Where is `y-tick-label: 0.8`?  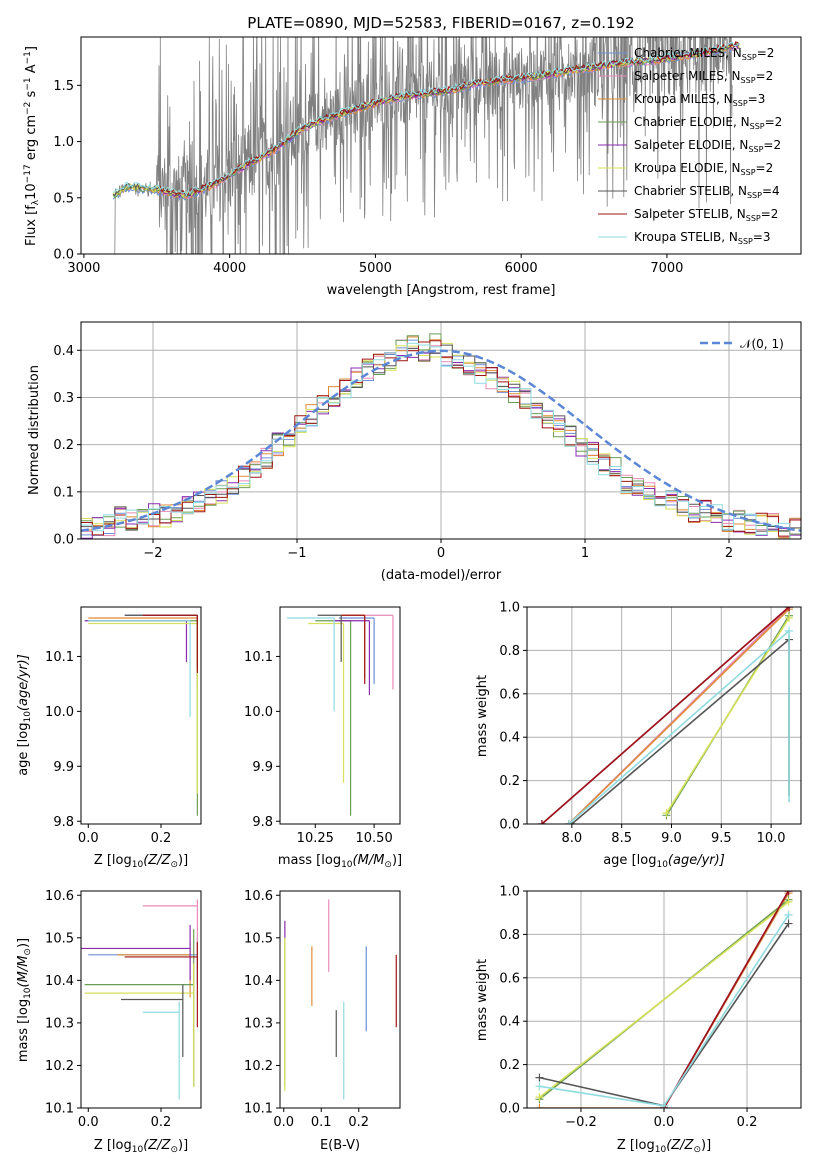
y-tick-label: 0.8 is located at coordinates (509, 935).